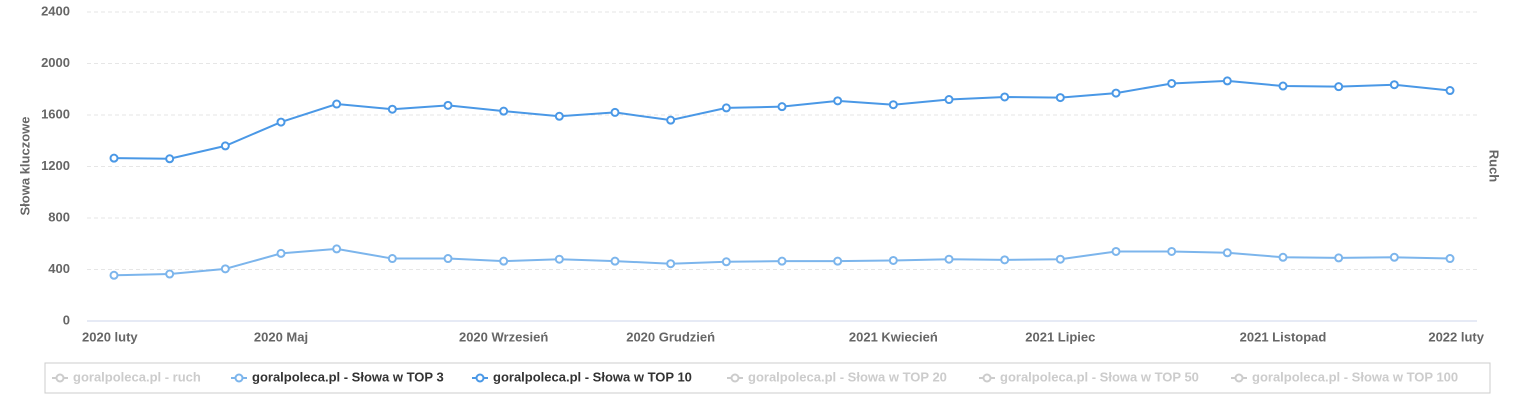 This screenshot has height=411, width=1521. Describe the element at coordinates (59, 216) in the screenshot. I see `y-tick-label: 800` at that location.